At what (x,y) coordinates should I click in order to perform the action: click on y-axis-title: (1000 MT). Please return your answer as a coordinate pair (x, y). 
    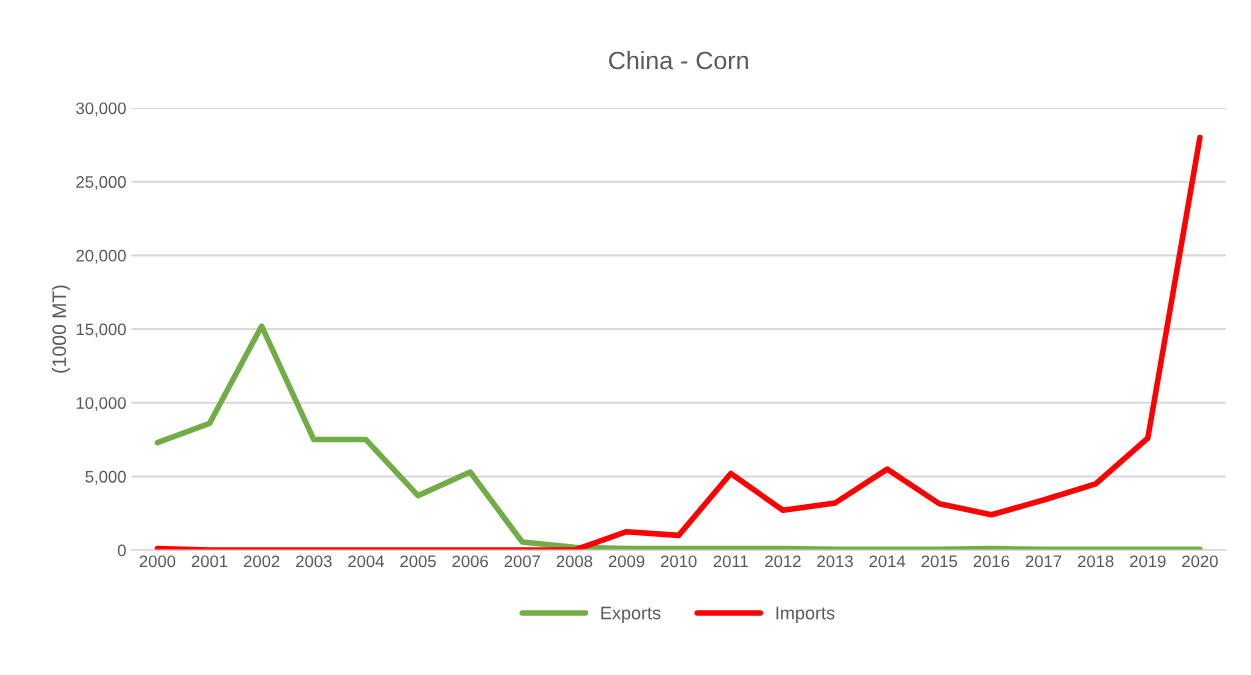
    Looking at the image, I should click on (60, 329).